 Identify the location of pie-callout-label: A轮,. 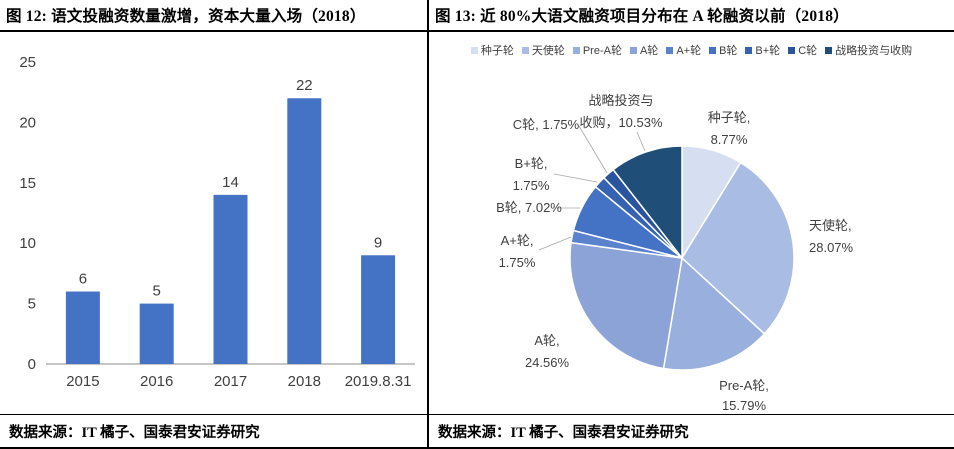
(546, 340).